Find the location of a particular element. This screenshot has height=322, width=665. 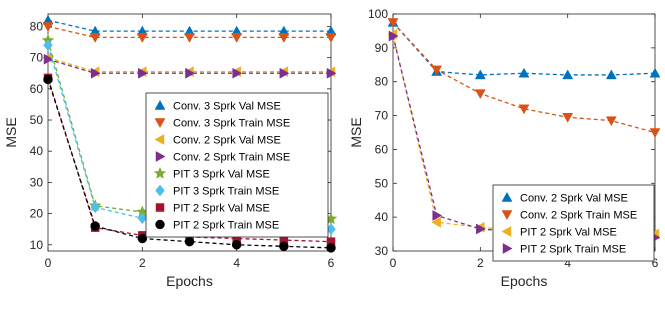

legend-label: Conv. 3 Sprk Train MSE is located at coordinates (231, 124).